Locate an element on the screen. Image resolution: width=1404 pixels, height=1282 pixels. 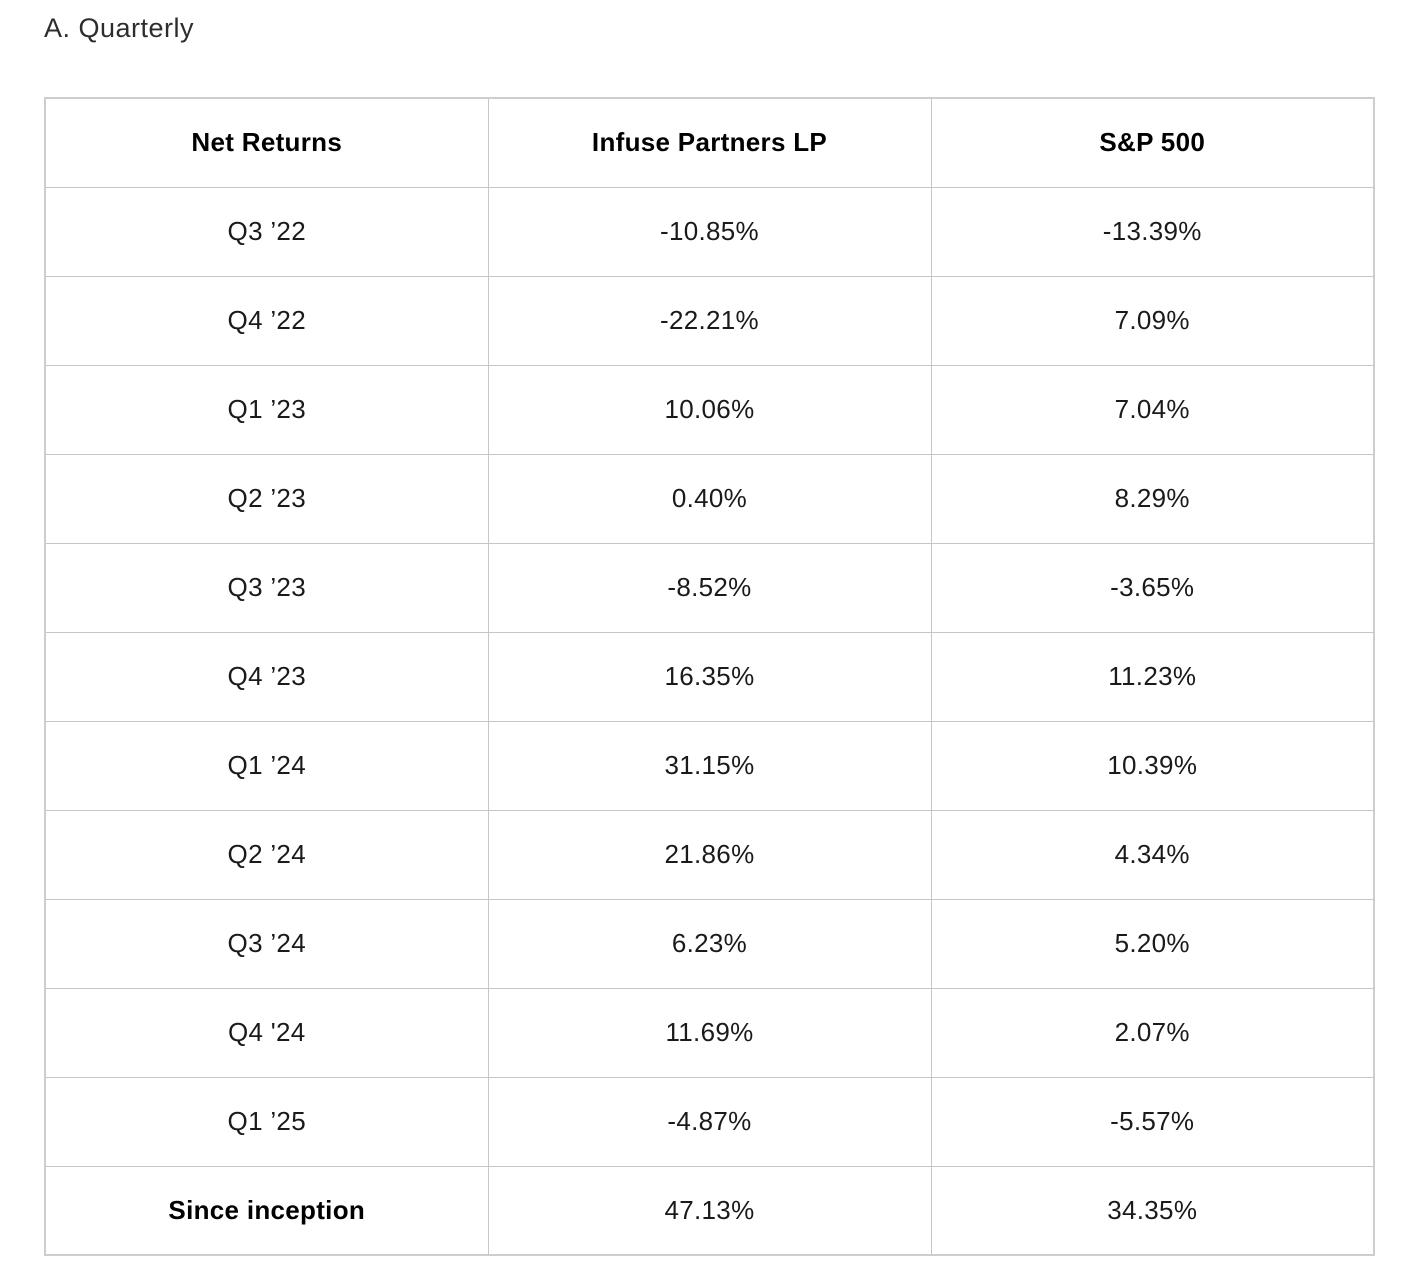
fund-return-cell: -8.52% is located at coordinates (709, 587).